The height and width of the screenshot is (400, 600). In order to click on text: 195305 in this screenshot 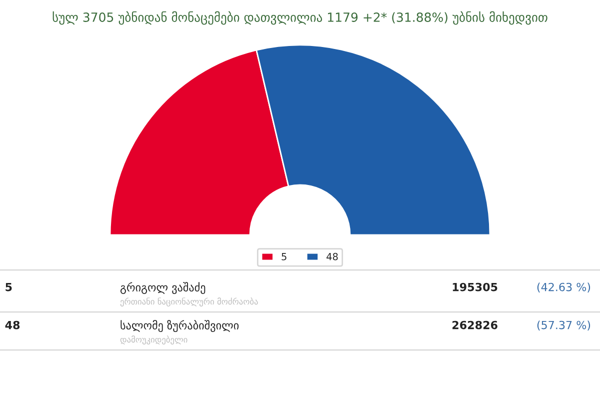, I will do `click(475, 287)`.